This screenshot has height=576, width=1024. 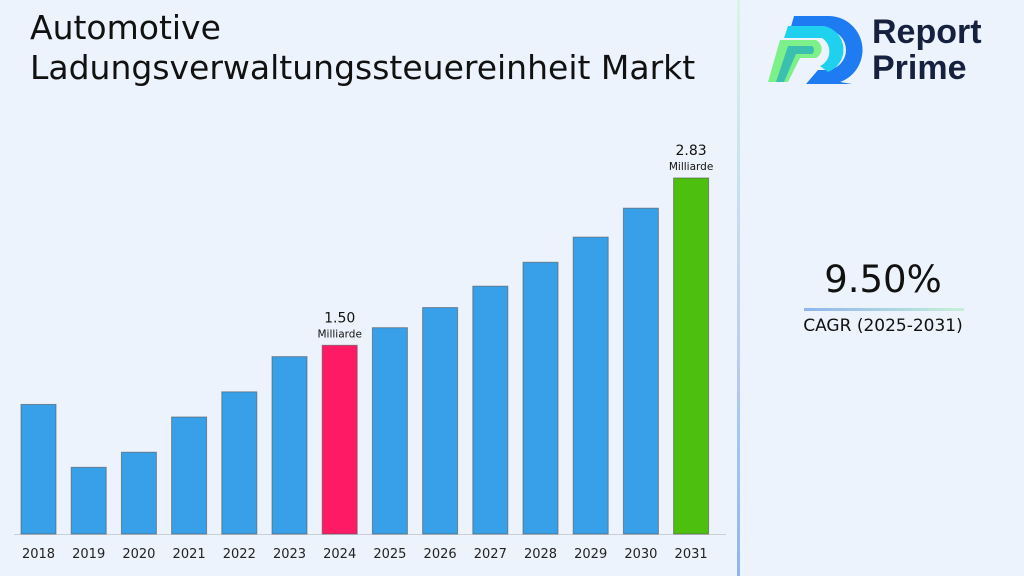 I want to click on bar-2029, so click(x=590, y=385).